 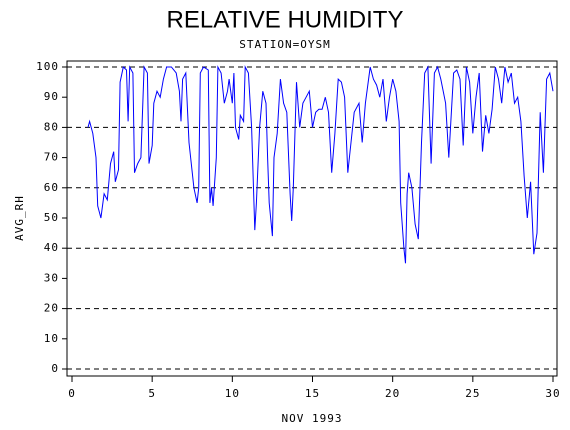 What do you see at coordinates (152, 393) in the screenshot?
I see `x-tick-label: 5` at bounding box center [152, 393].